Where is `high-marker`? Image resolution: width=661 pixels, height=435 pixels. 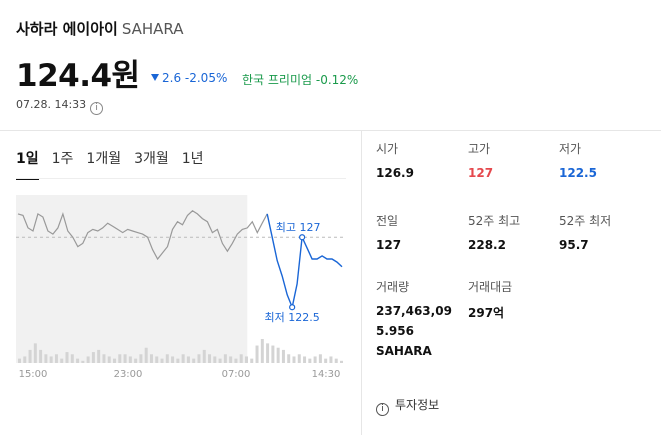 high-marker is located at coordinates (302, 237).